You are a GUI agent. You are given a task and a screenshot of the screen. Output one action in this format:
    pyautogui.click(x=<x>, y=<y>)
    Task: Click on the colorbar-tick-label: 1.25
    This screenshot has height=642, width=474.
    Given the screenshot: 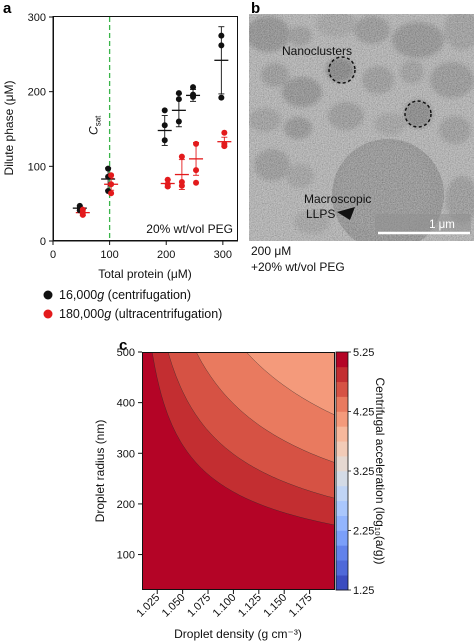 What is the action you would take?
    pyautogui.click(x=363, y=591)
    